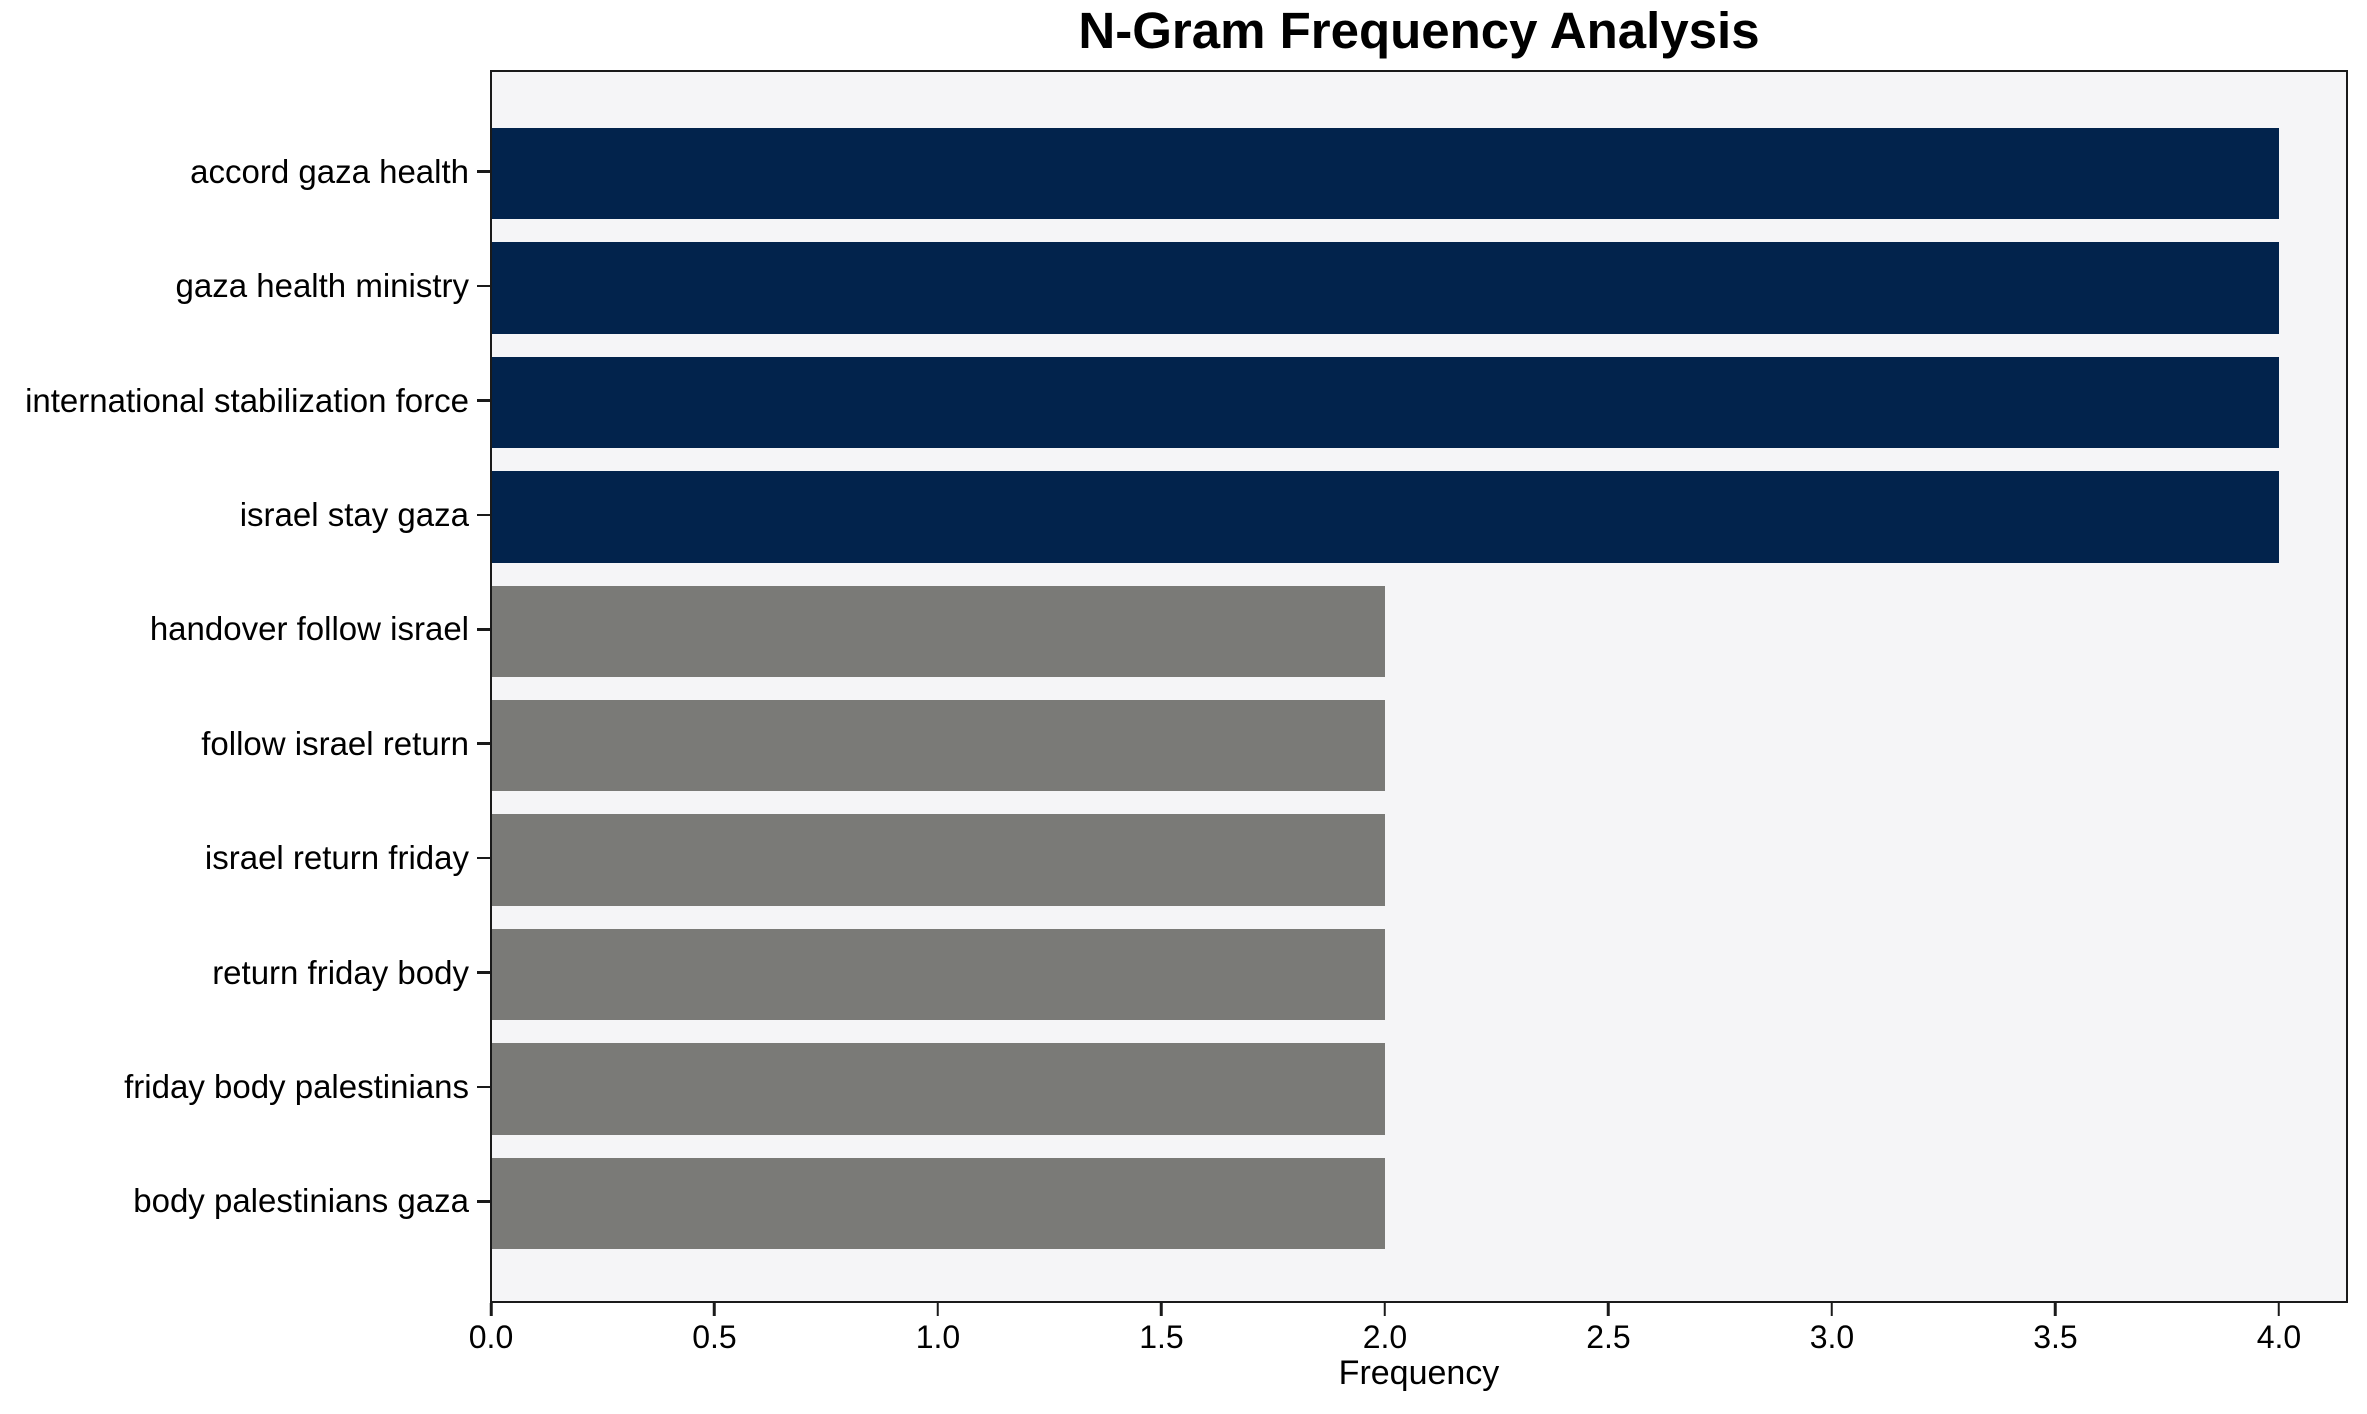  I want to click on x-tick-label: 1.5, so click(1161, 1337).